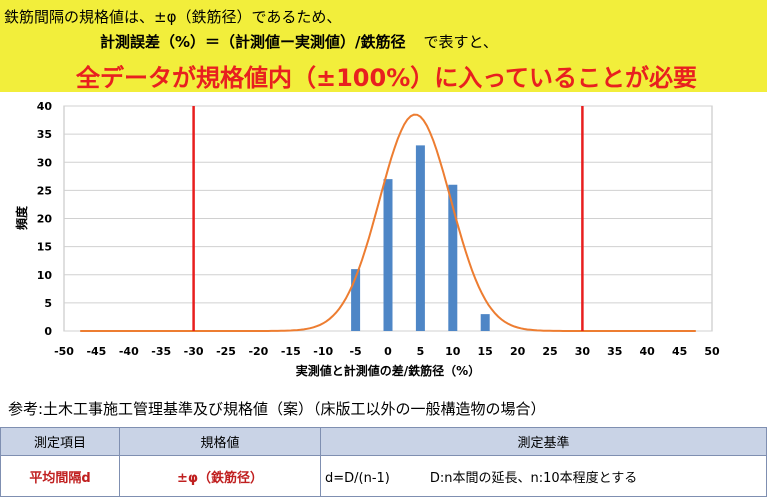 Image resolution: width=767 pixels, height=497 pixels. What do you see at coordinates (357, 478) in the screenshot?
I see `row-formula: d=D/(n-1)` at bounding box center [357, 478].